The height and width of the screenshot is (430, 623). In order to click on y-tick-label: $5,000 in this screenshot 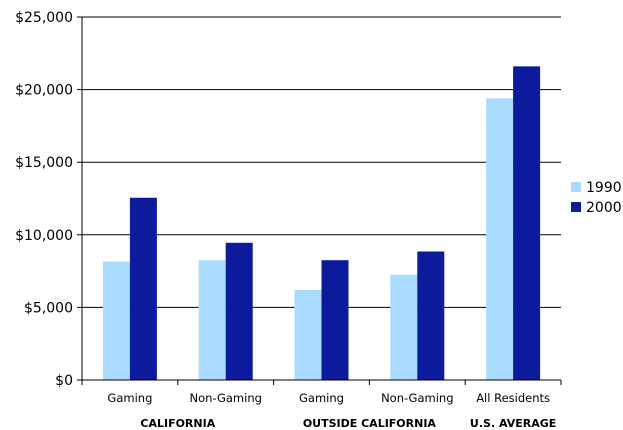, I will do `click(48, 308)`.